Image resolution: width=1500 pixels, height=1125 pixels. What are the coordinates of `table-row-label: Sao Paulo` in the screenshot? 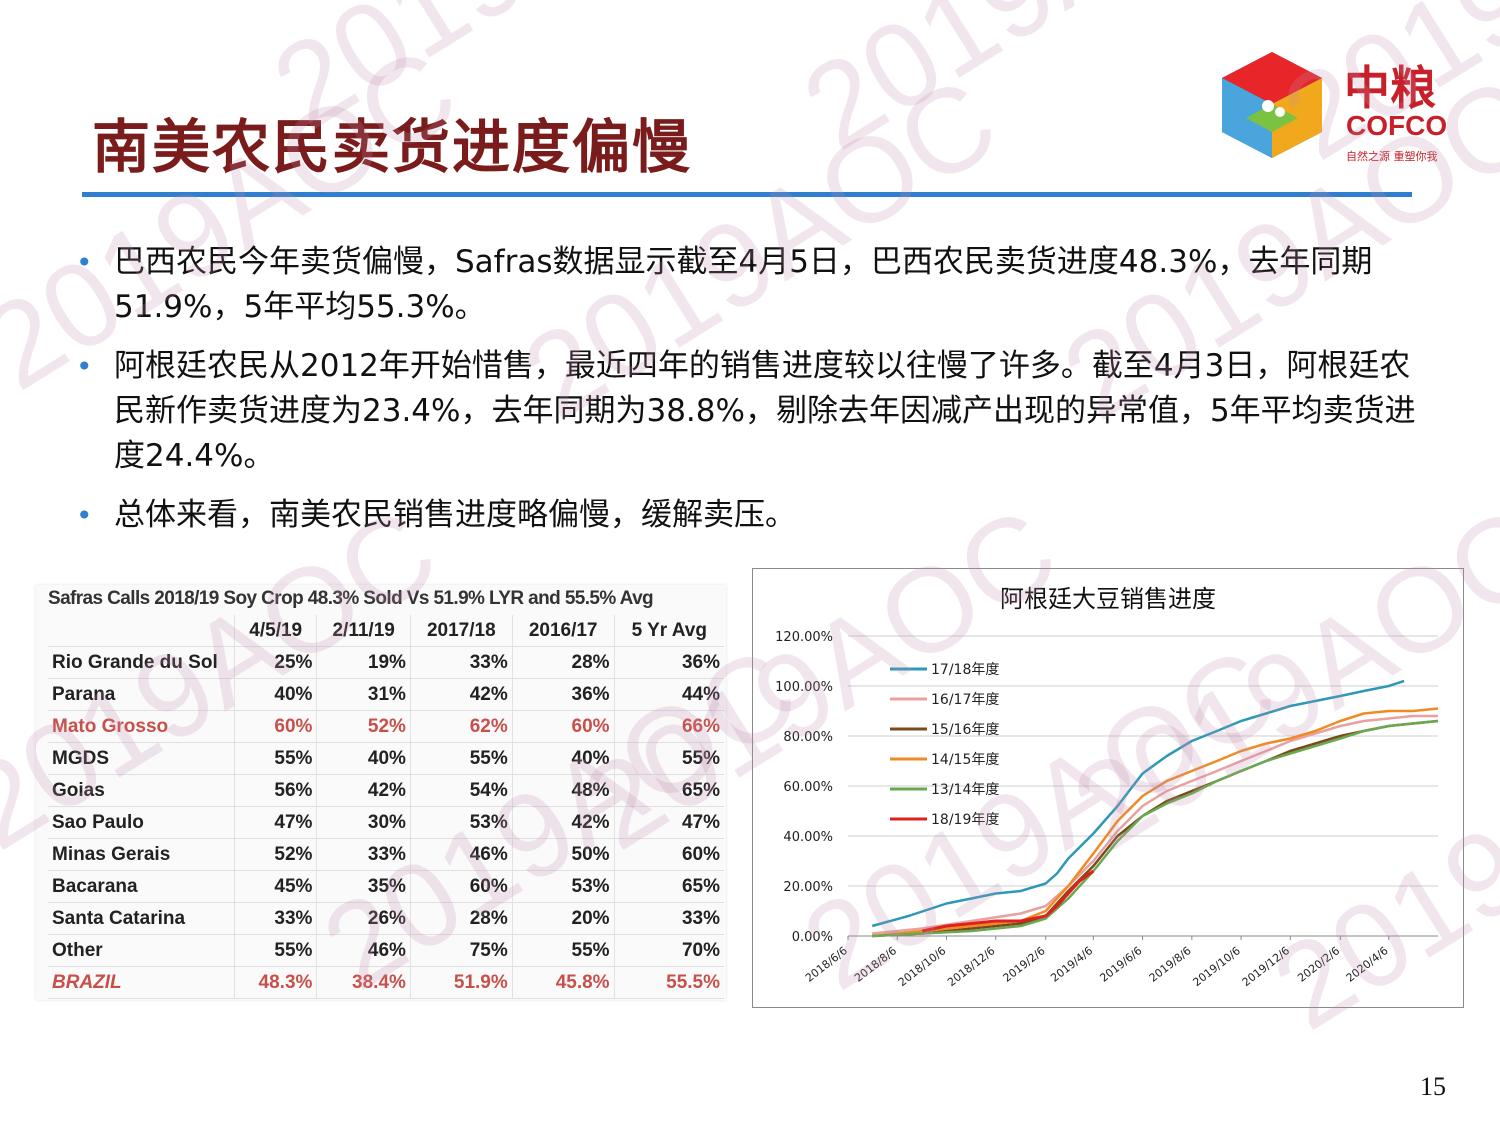 It's located at (141, 822).